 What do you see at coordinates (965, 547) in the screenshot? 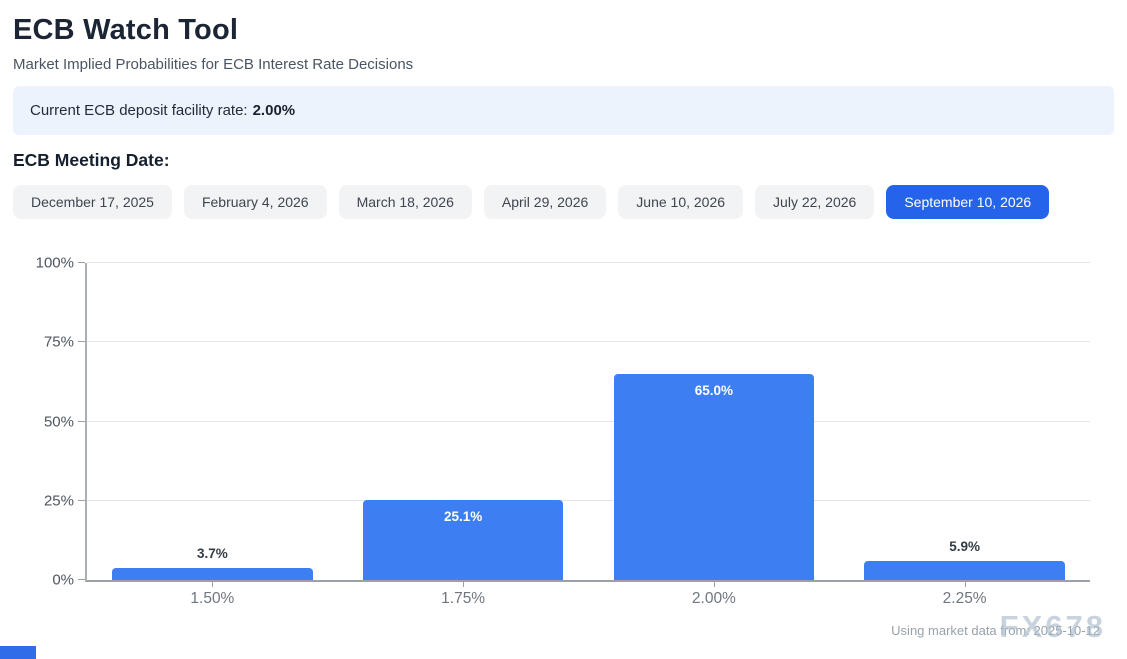
I see `bar-value-label: 5.9%` at bounding box center [965, 547].